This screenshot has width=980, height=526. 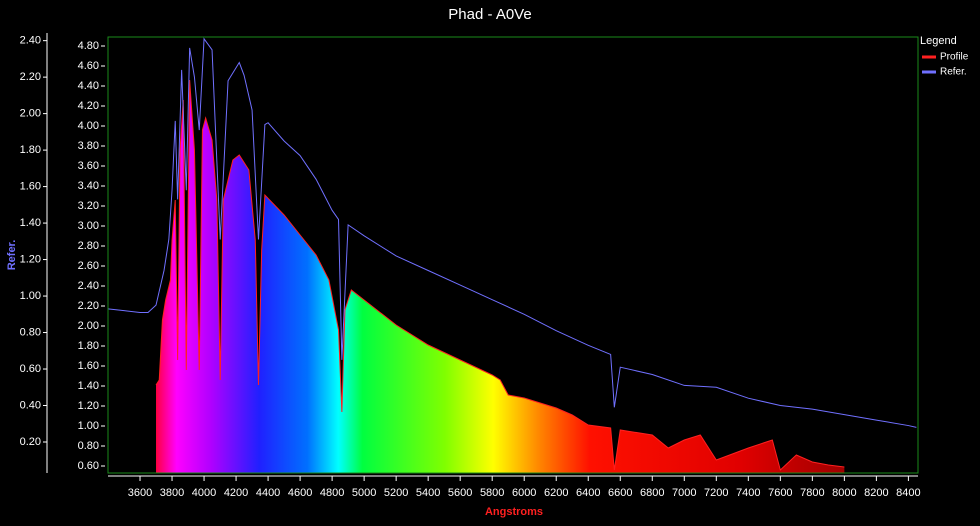 I want to click on y2-tick-label: 2.80, so click(x=88, y=246).